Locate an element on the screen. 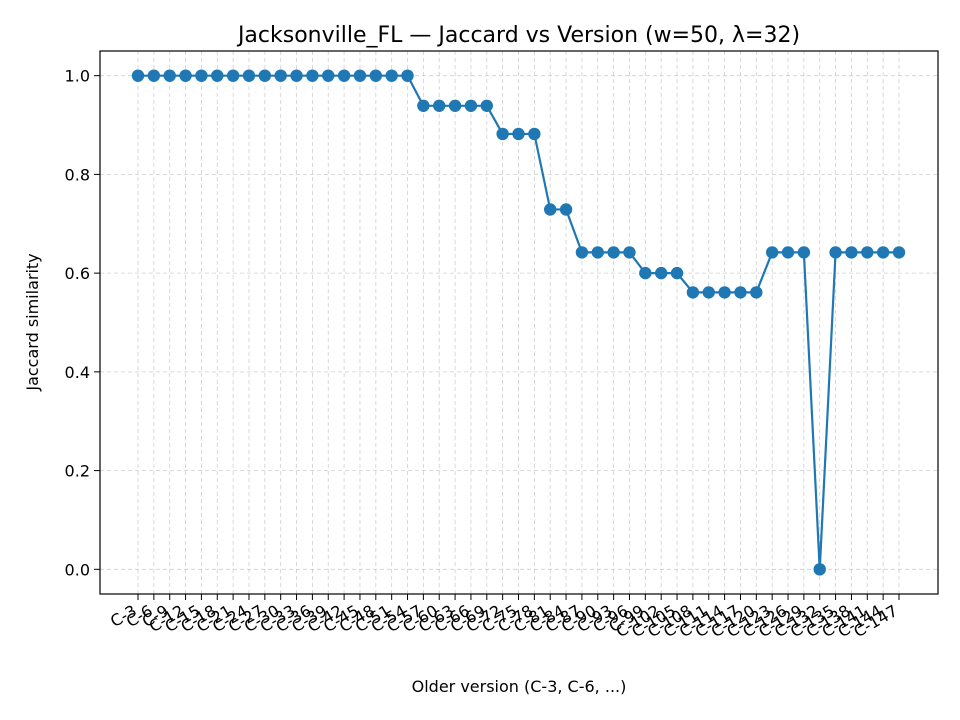 The height and width of the screenshot is (720, 960). y-tick-label: 1.0 is located at coordinates (77, 76).